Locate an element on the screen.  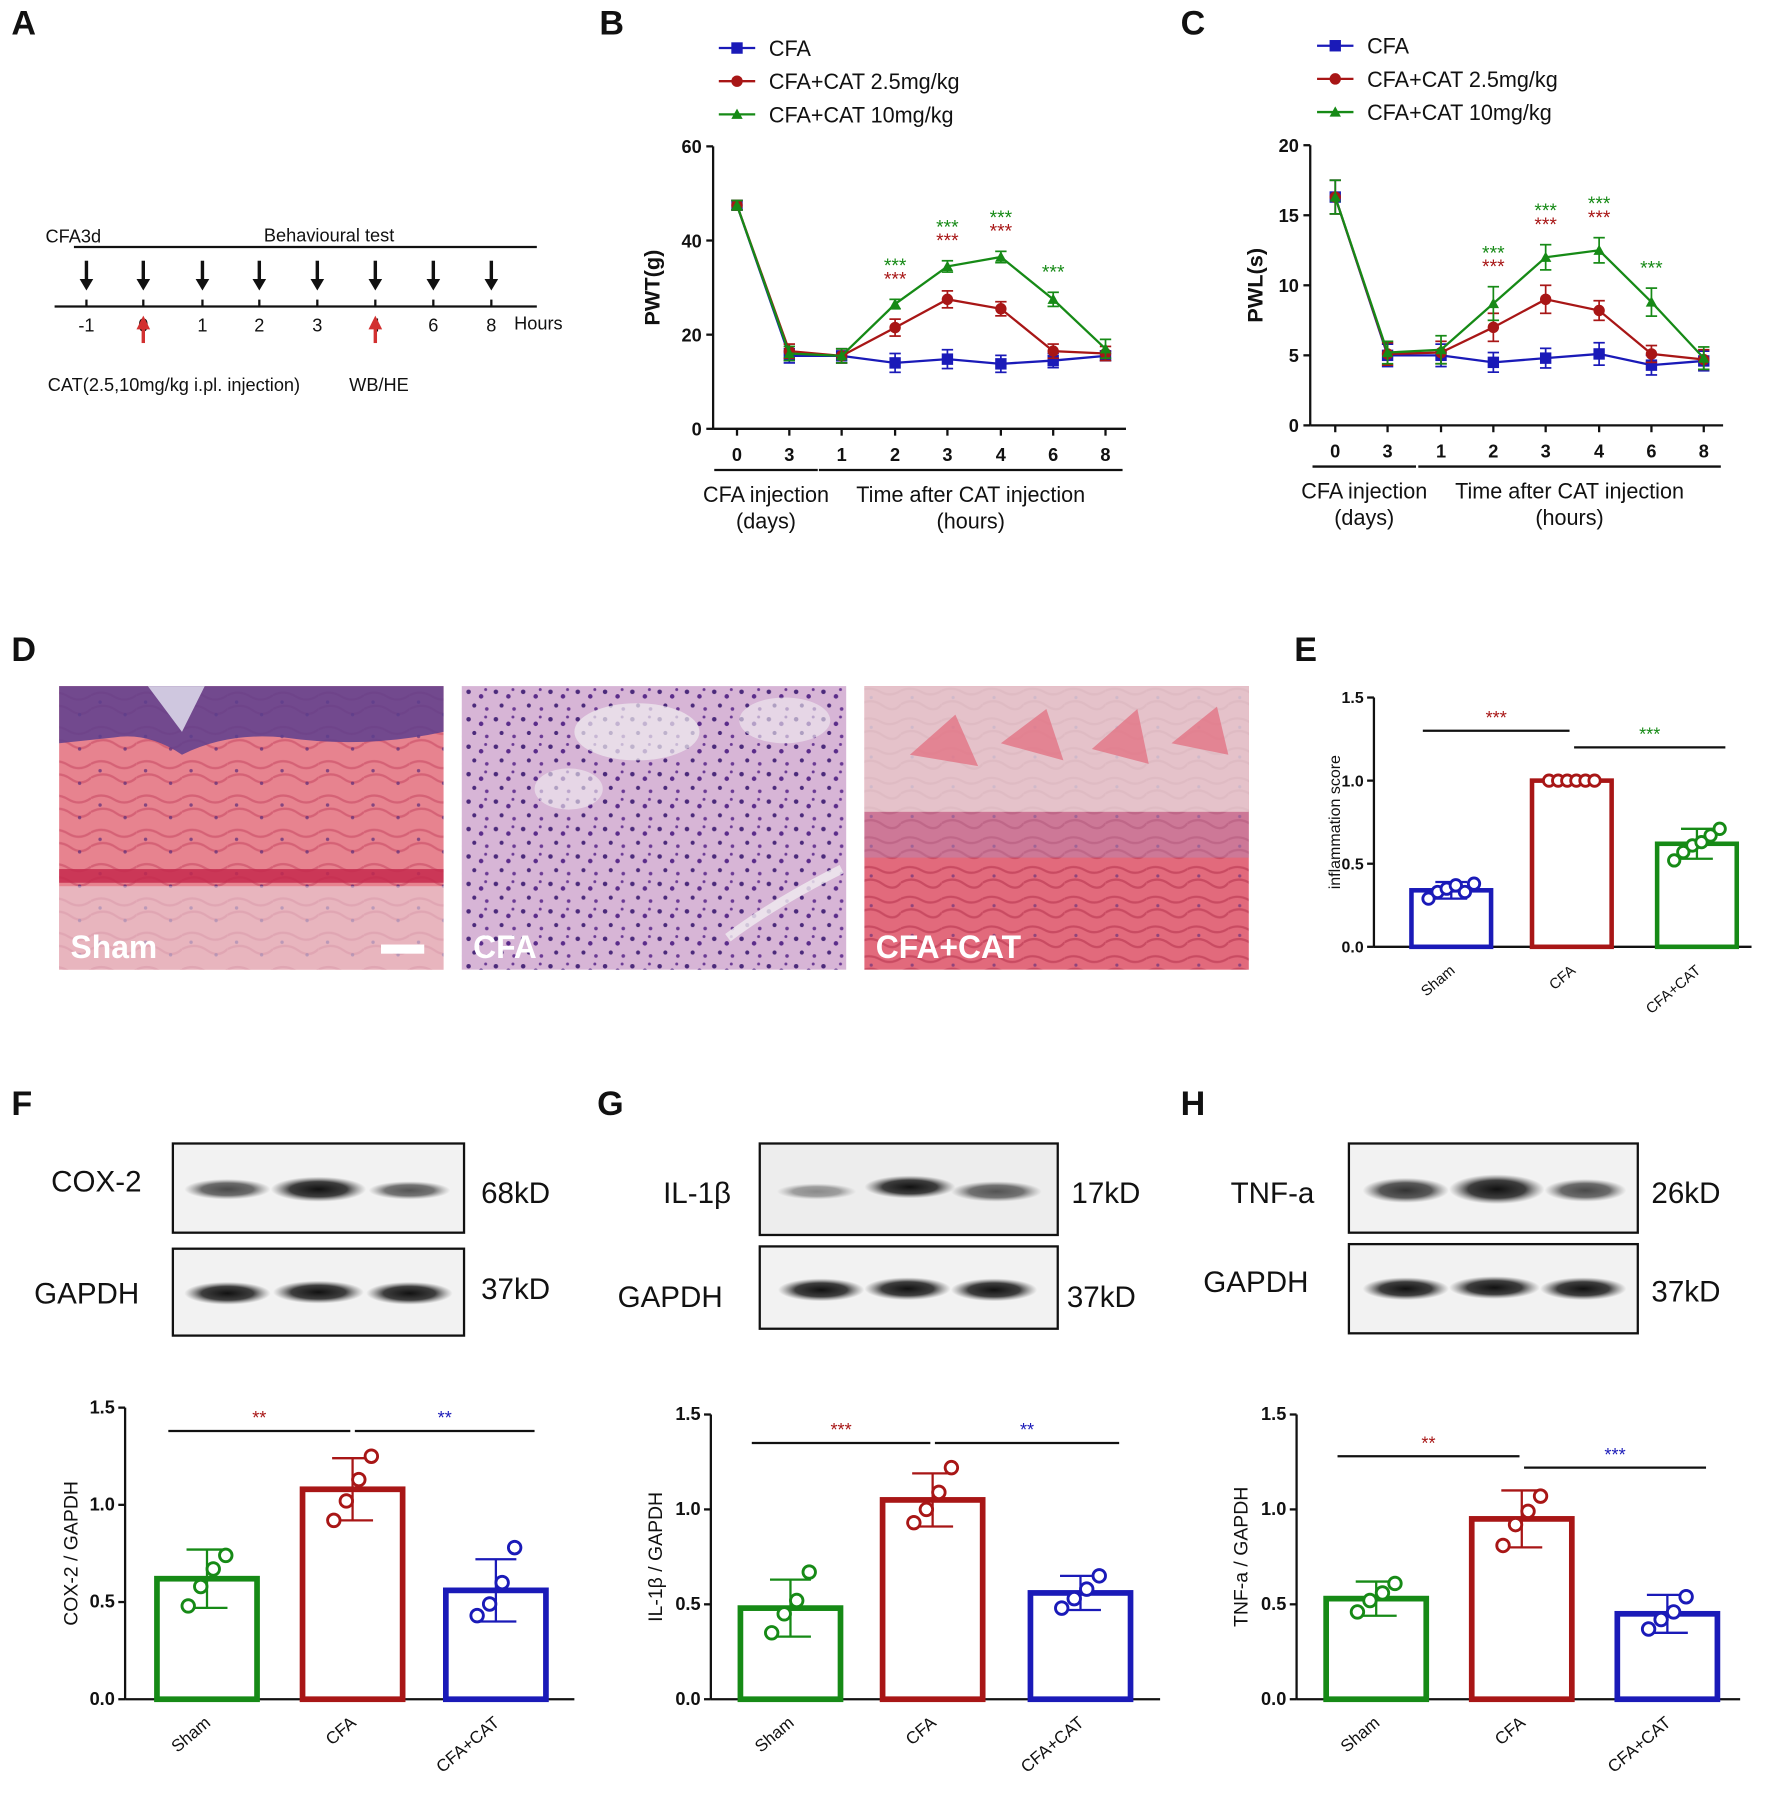
blot-g-ref-label: GAPDH is located at coordinates (670, 1297).